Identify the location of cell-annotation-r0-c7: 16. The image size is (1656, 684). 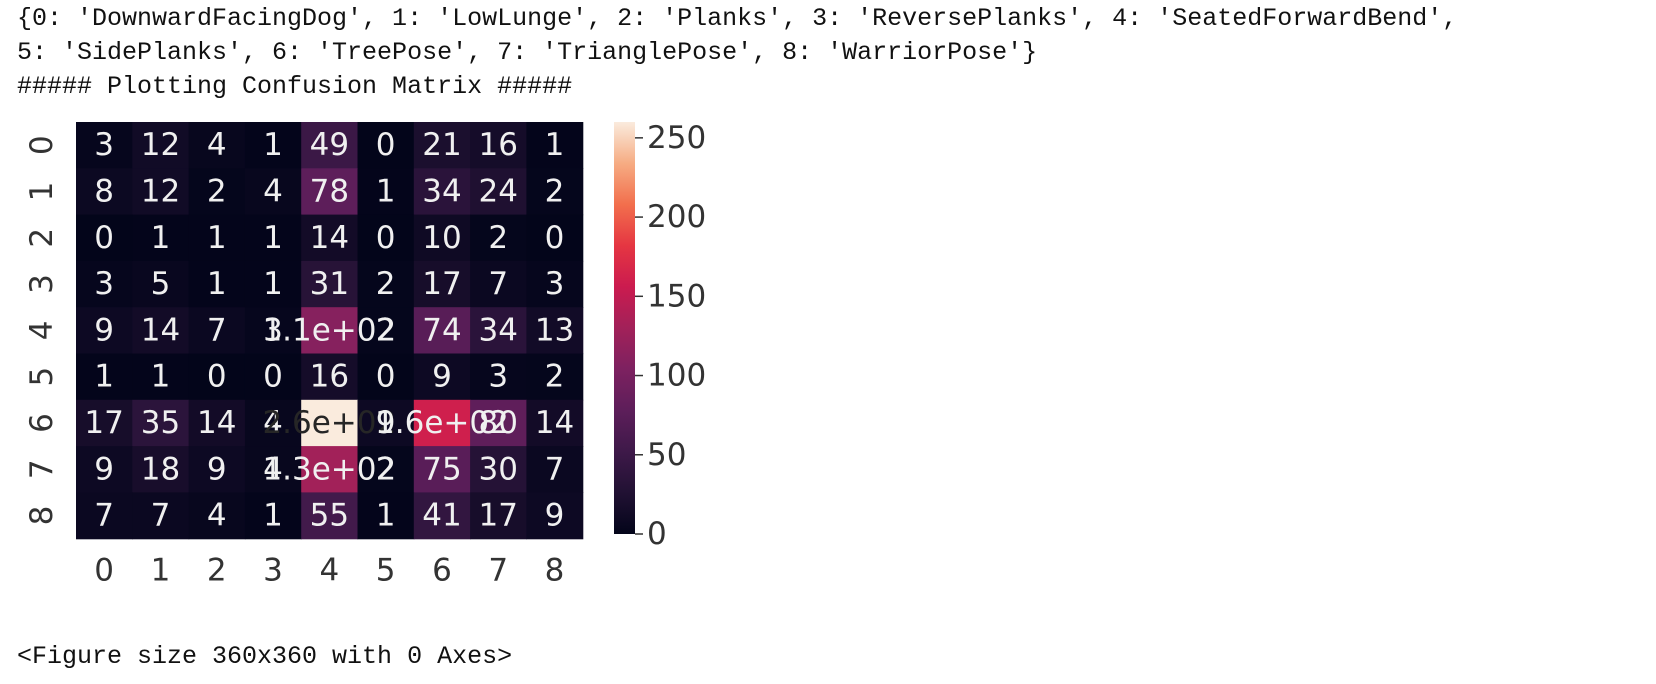
(498, 145).